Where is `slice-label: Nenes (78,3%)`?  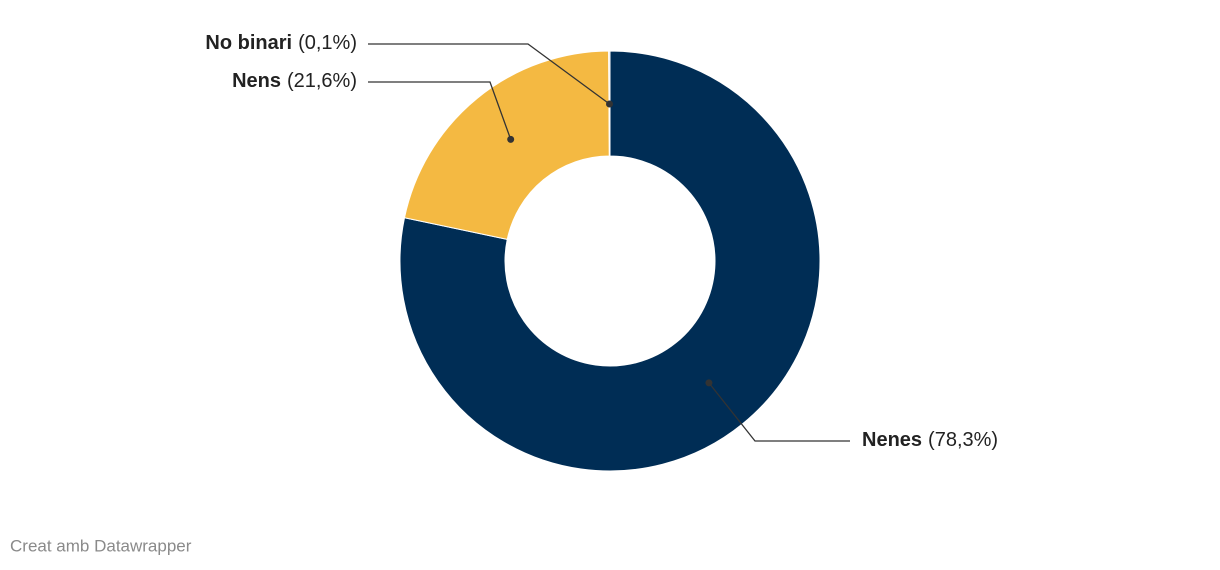 slice-label: Nenes (78,3%) is located at coordinates (930, 440).